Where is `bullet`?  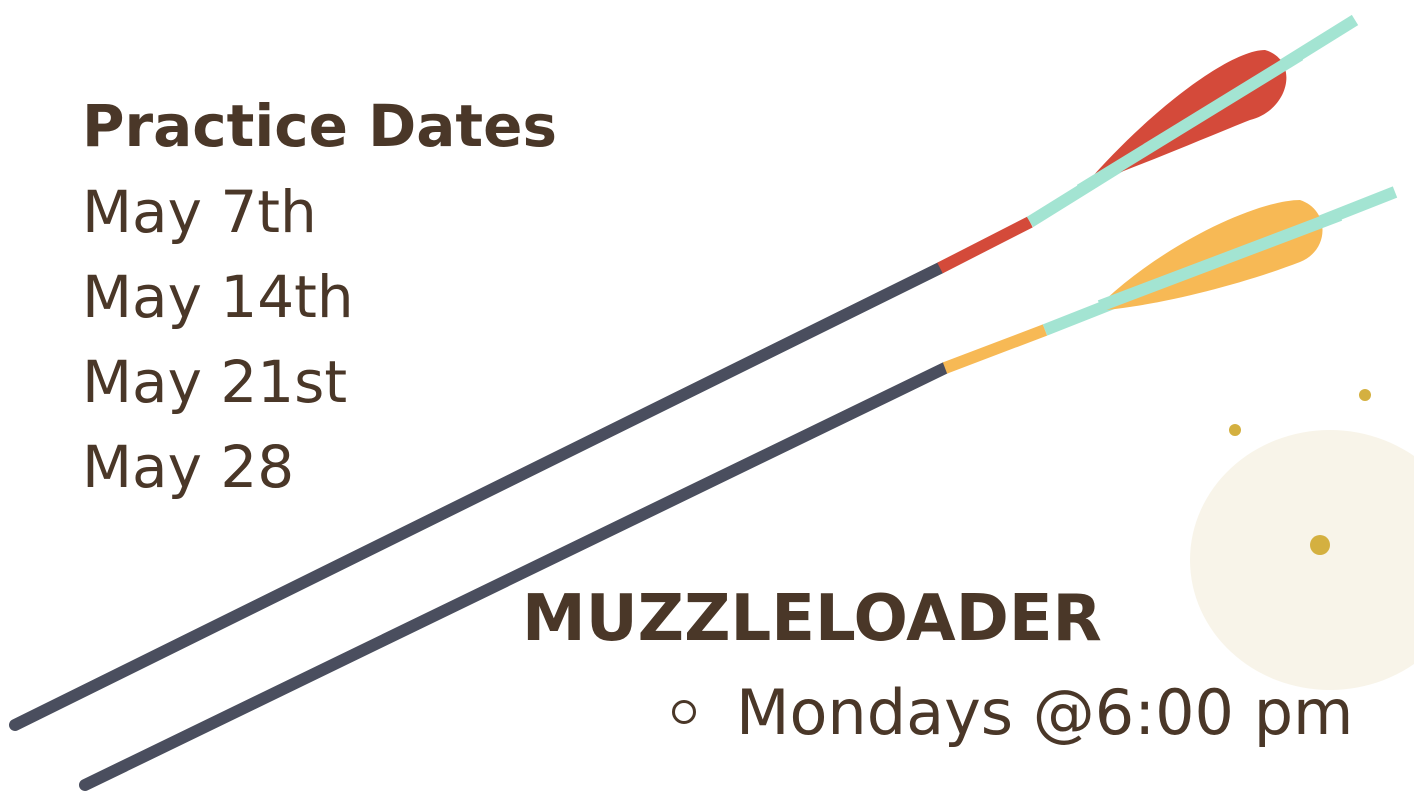 bullet is located at coordinates (684, 712).